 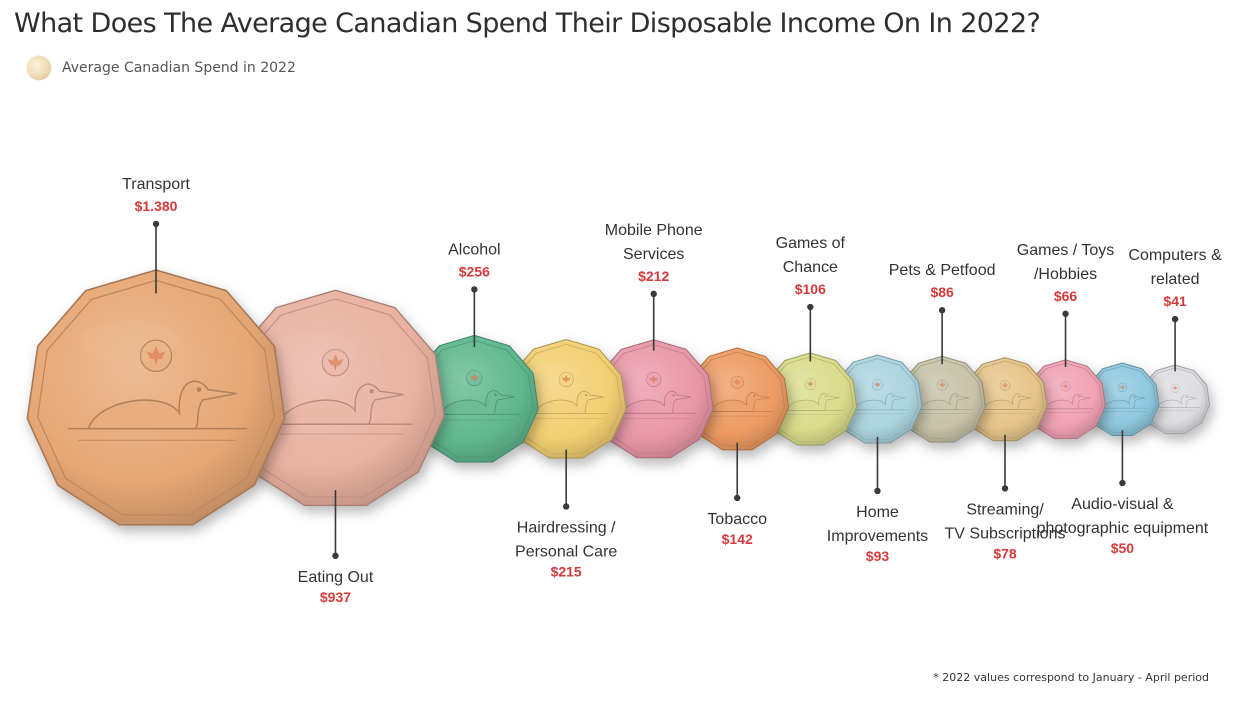 What do you see at coordinates (654, 230) in the screenshot?
I see `data-label-category: Mobile Phone` at bounding box center [654, 230].